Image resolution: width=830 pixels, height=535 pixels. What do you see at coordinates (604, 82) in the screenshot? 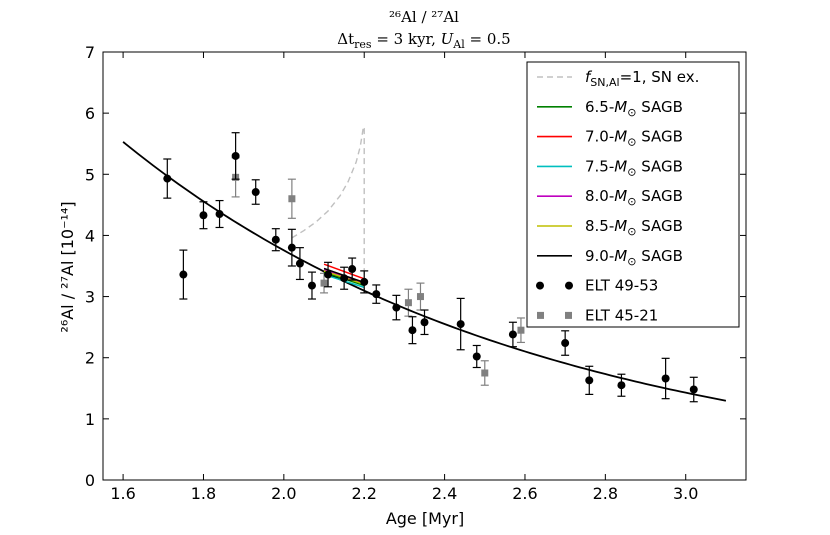
I see `legend-label-sub: SN,Al` at bounding box center [604, 82].